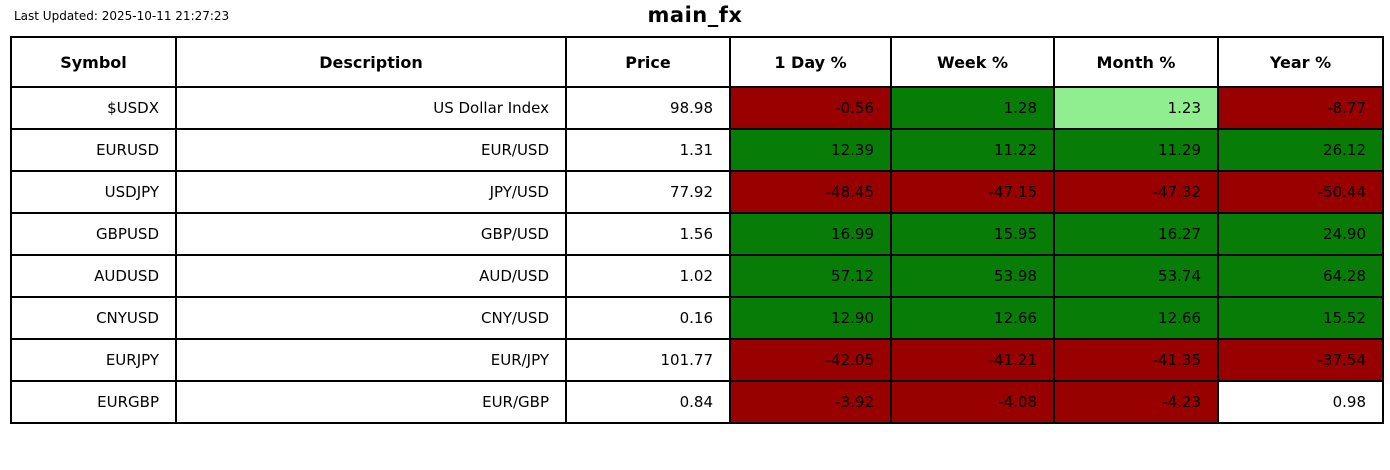 Image resolution: width=1390 pixels, height=470 pixels. Describe the element at coordinates (972, 234) in the screenshot. I see `change-cell-week: 15.95` at that location.